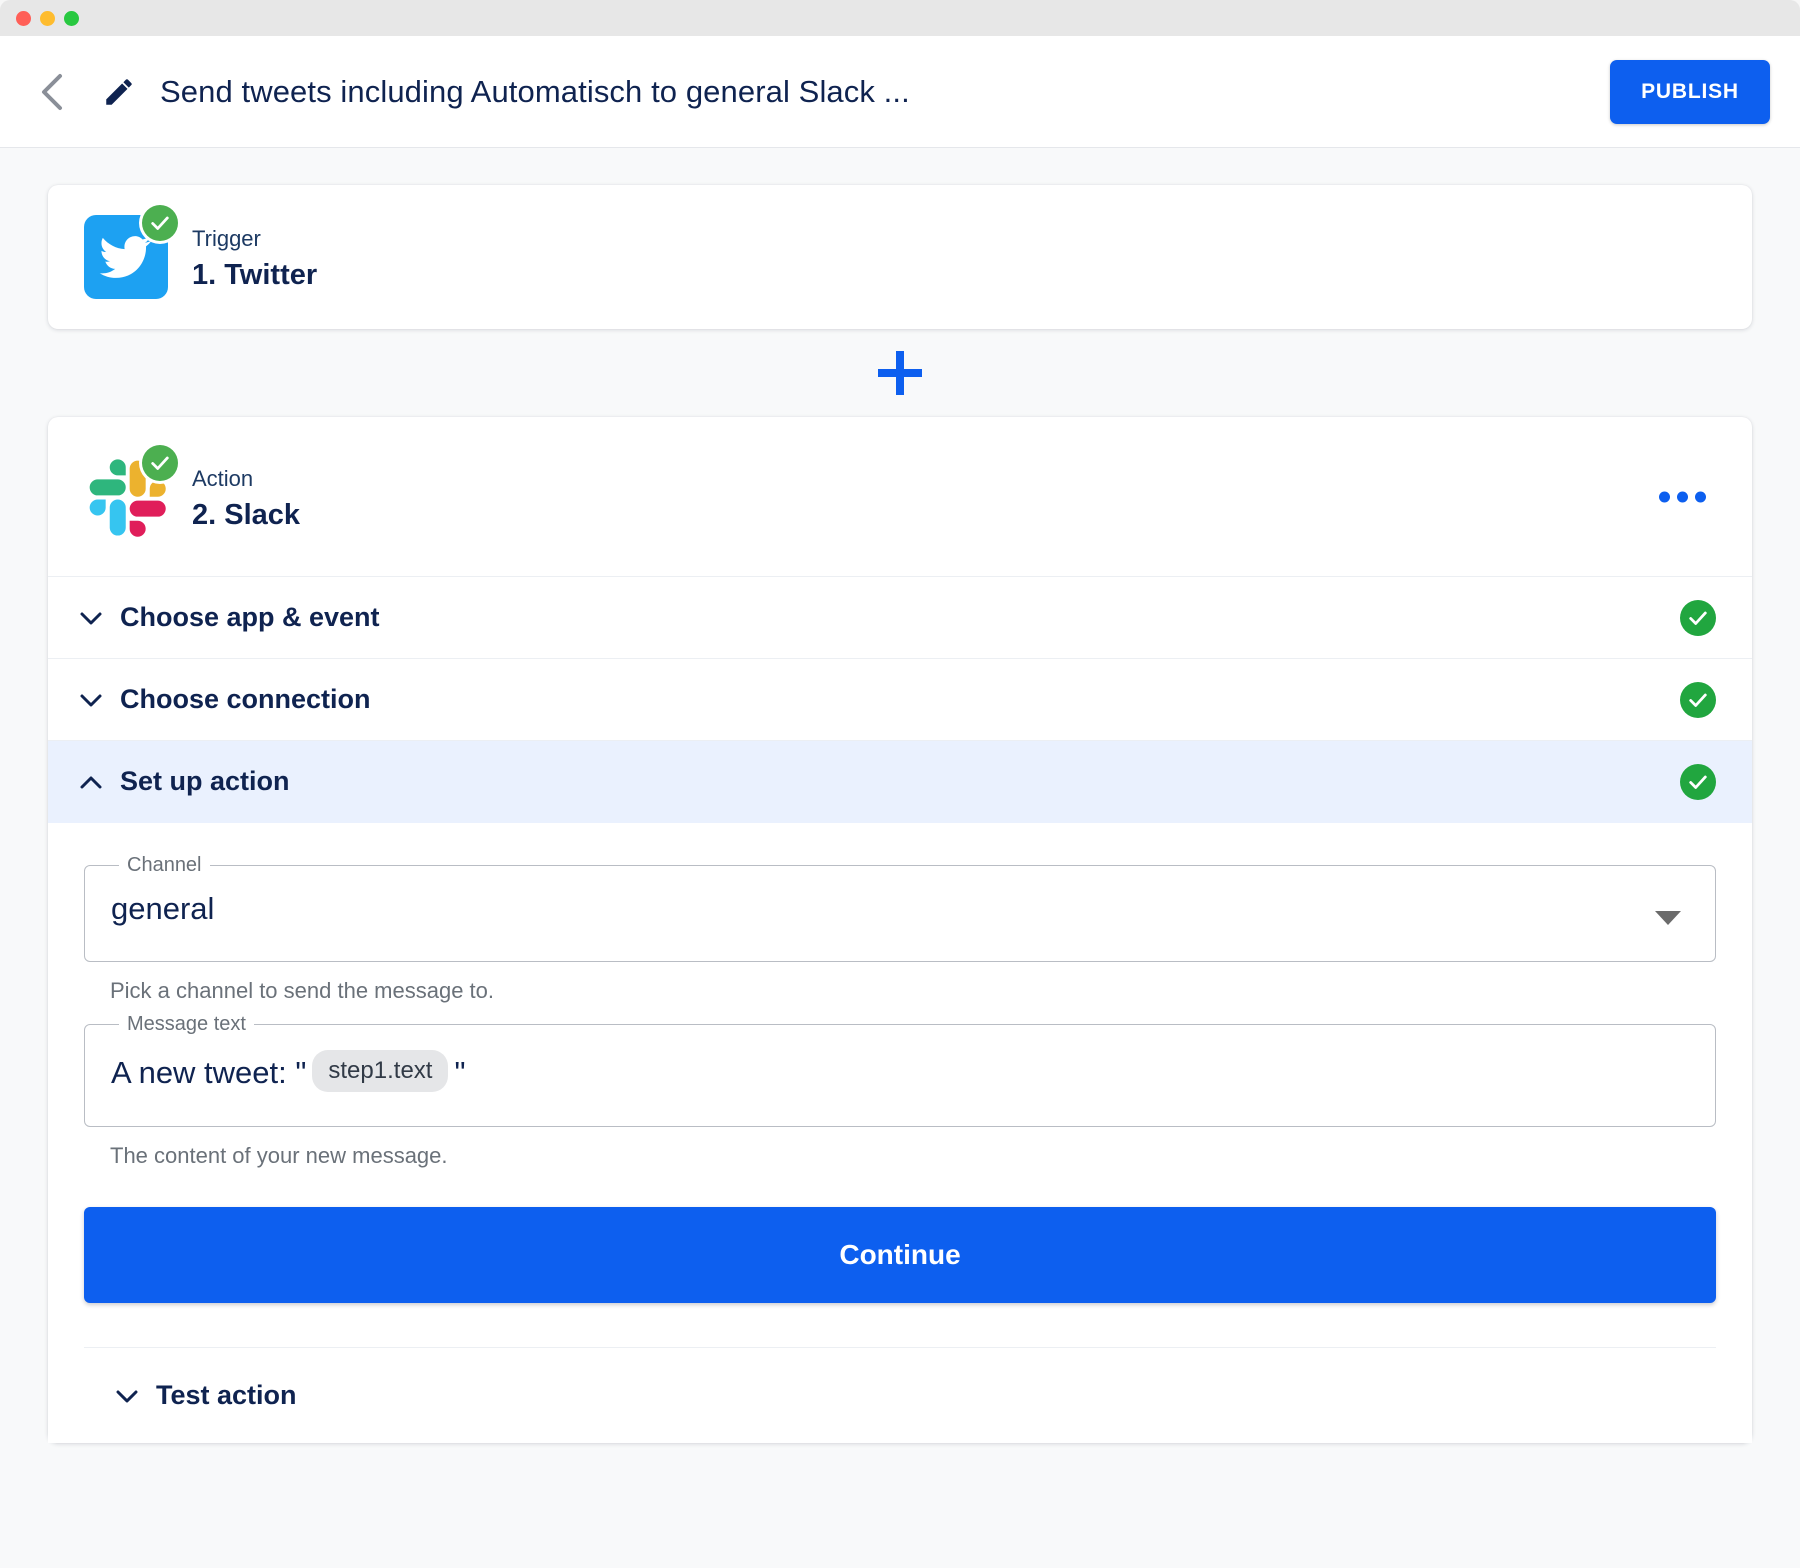  What do you see at coordinates (900, 908) in the screenshot?
I see `channel-select: Channel general` at bounding box center [900, 908].